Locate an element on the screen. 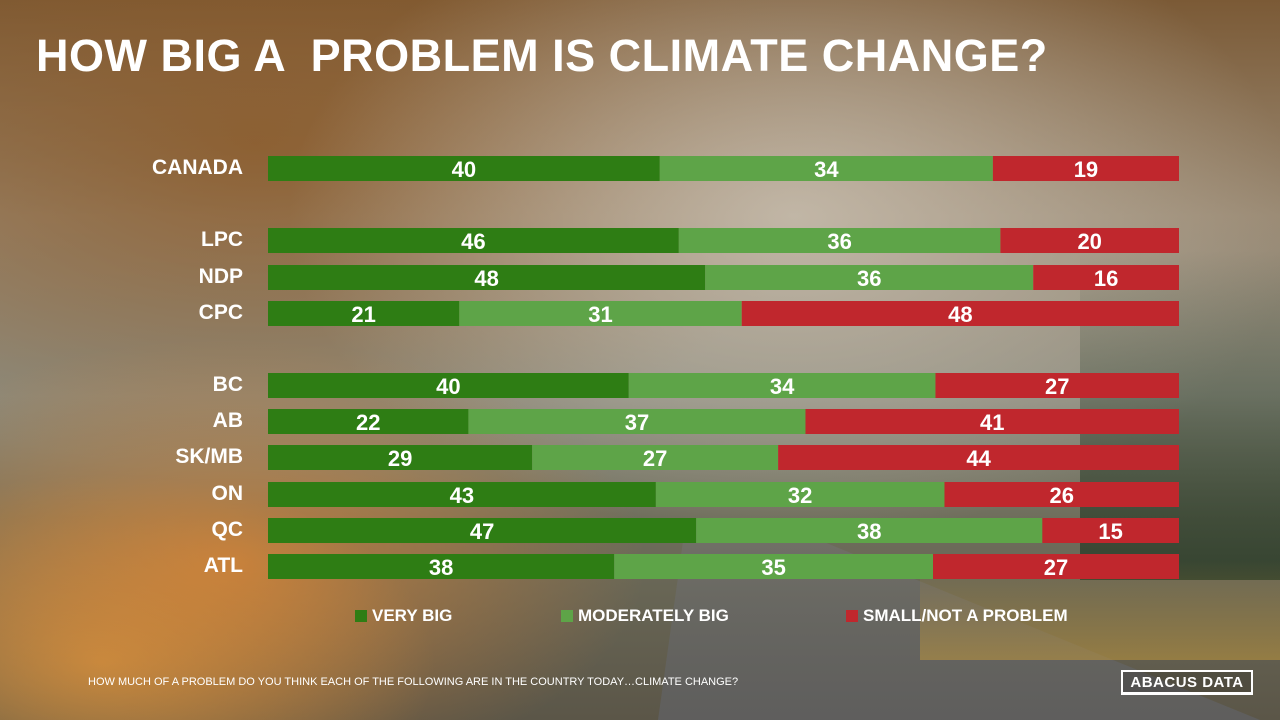  value-label-on-moderately-big: 32 is located at coordinates (800, 495).